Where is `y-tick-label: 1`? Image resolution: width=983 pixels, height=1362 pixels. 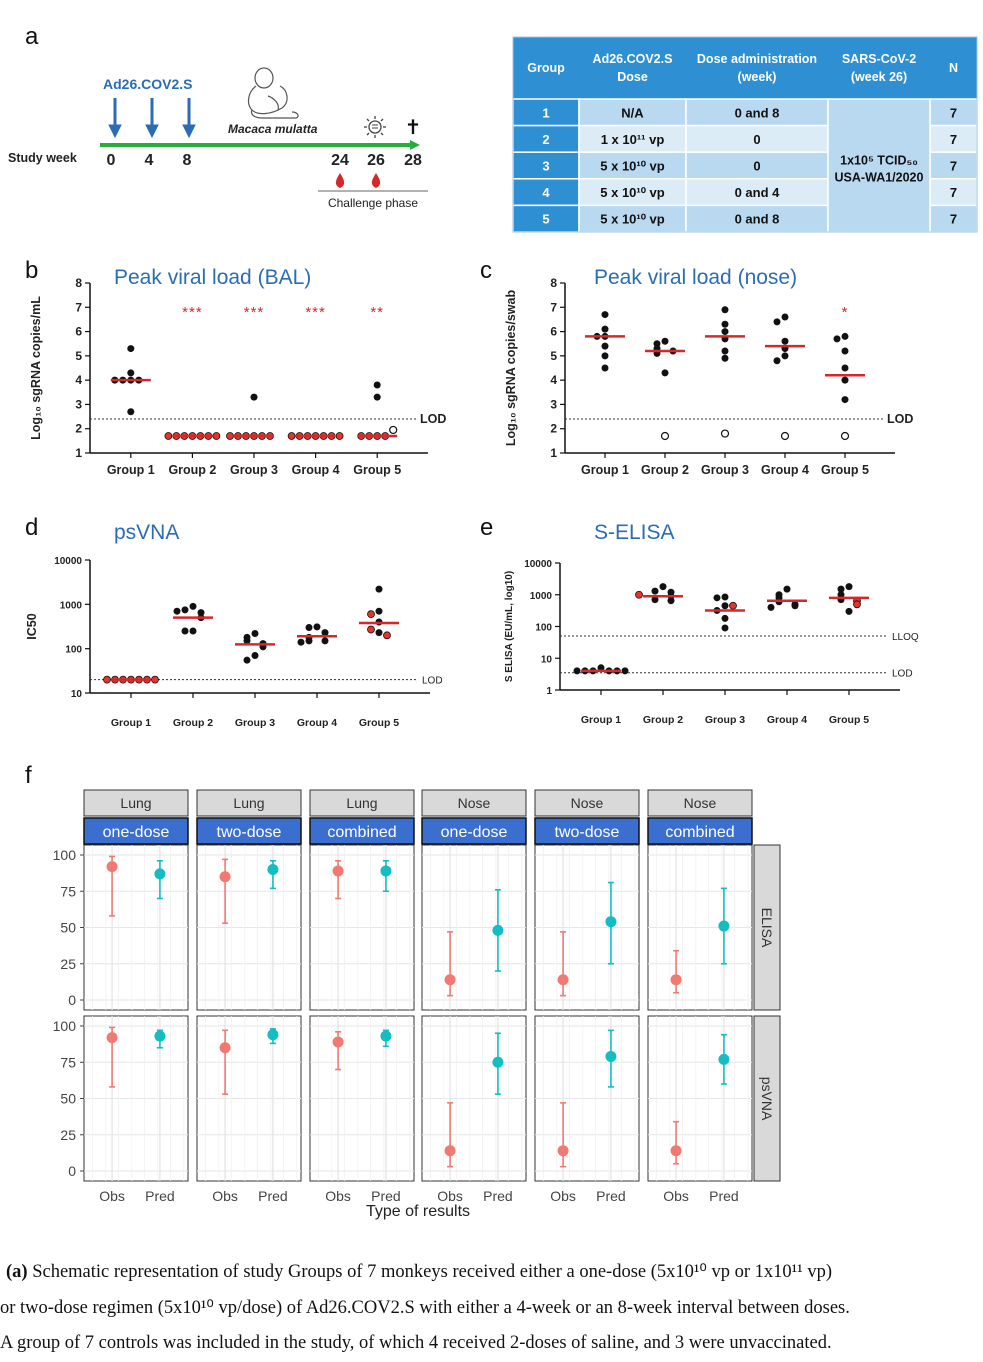 y-tick-label: 1 is located at coordinates (549, 691).